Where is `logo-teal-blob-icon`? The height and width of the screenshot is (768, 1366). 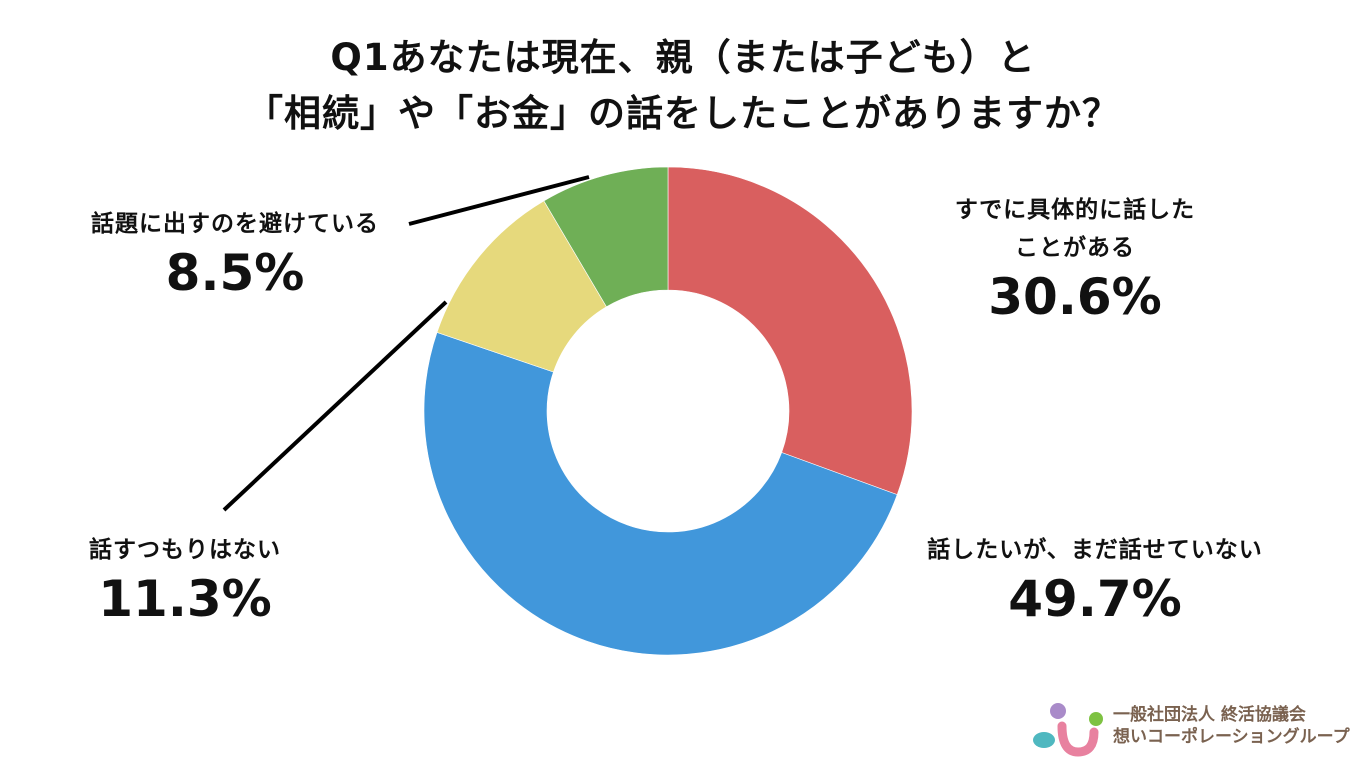 logo-teal-blob-icon is located at coordinates (1044, 740).